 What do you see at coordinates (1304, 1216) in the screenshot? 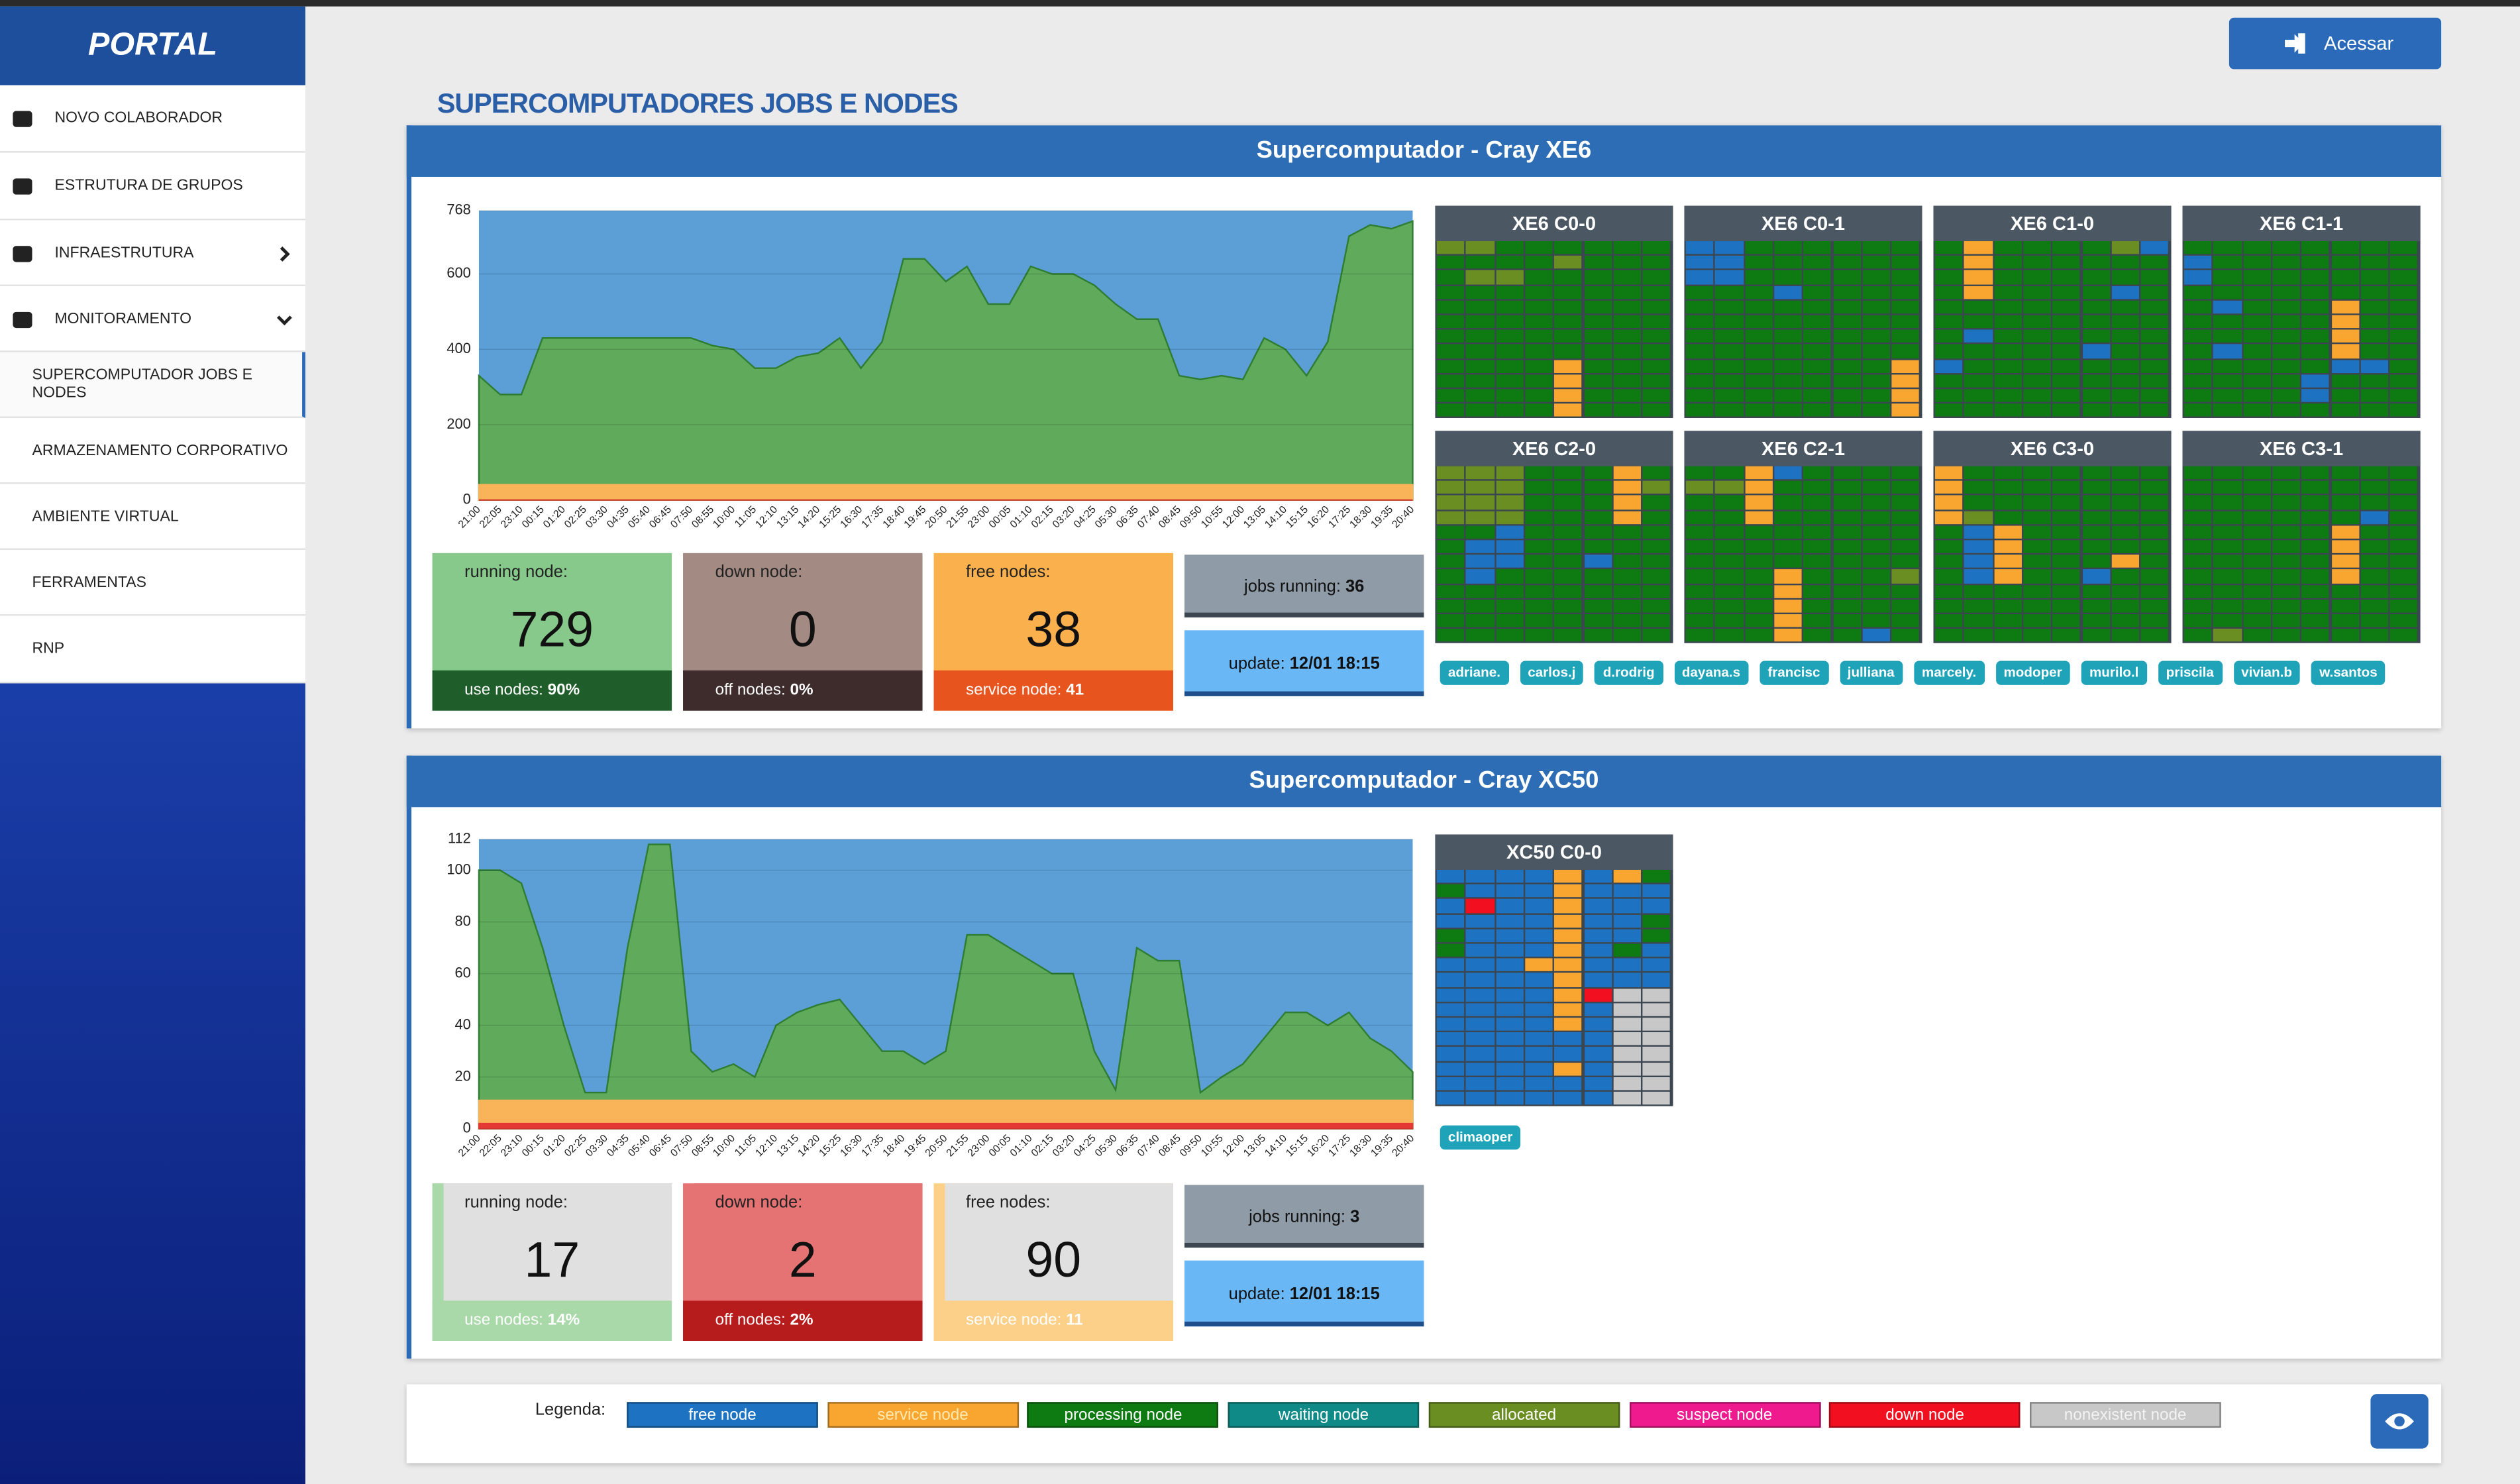
I see `jobs-box: jobs running: 3` at bounding box center [1304, 1216].